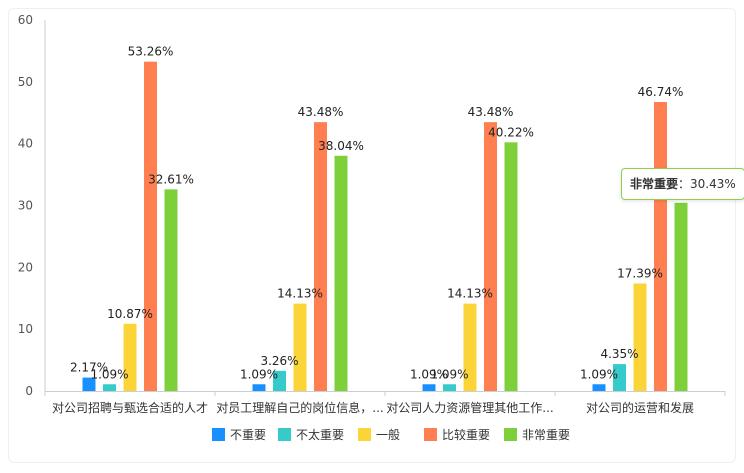 Image resolution: width=744 pixels, height=473 pixels. I want to click on data-label: 10.87%, so click(130, 314).